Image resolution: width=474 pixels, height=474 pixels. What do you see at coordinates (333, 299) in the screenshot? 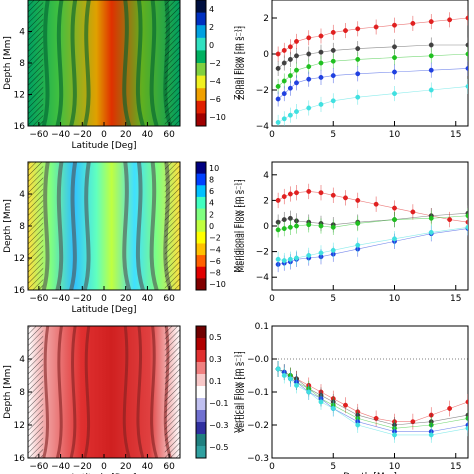
I see `x-tick-label: 5` at bounding box center [333, 299].